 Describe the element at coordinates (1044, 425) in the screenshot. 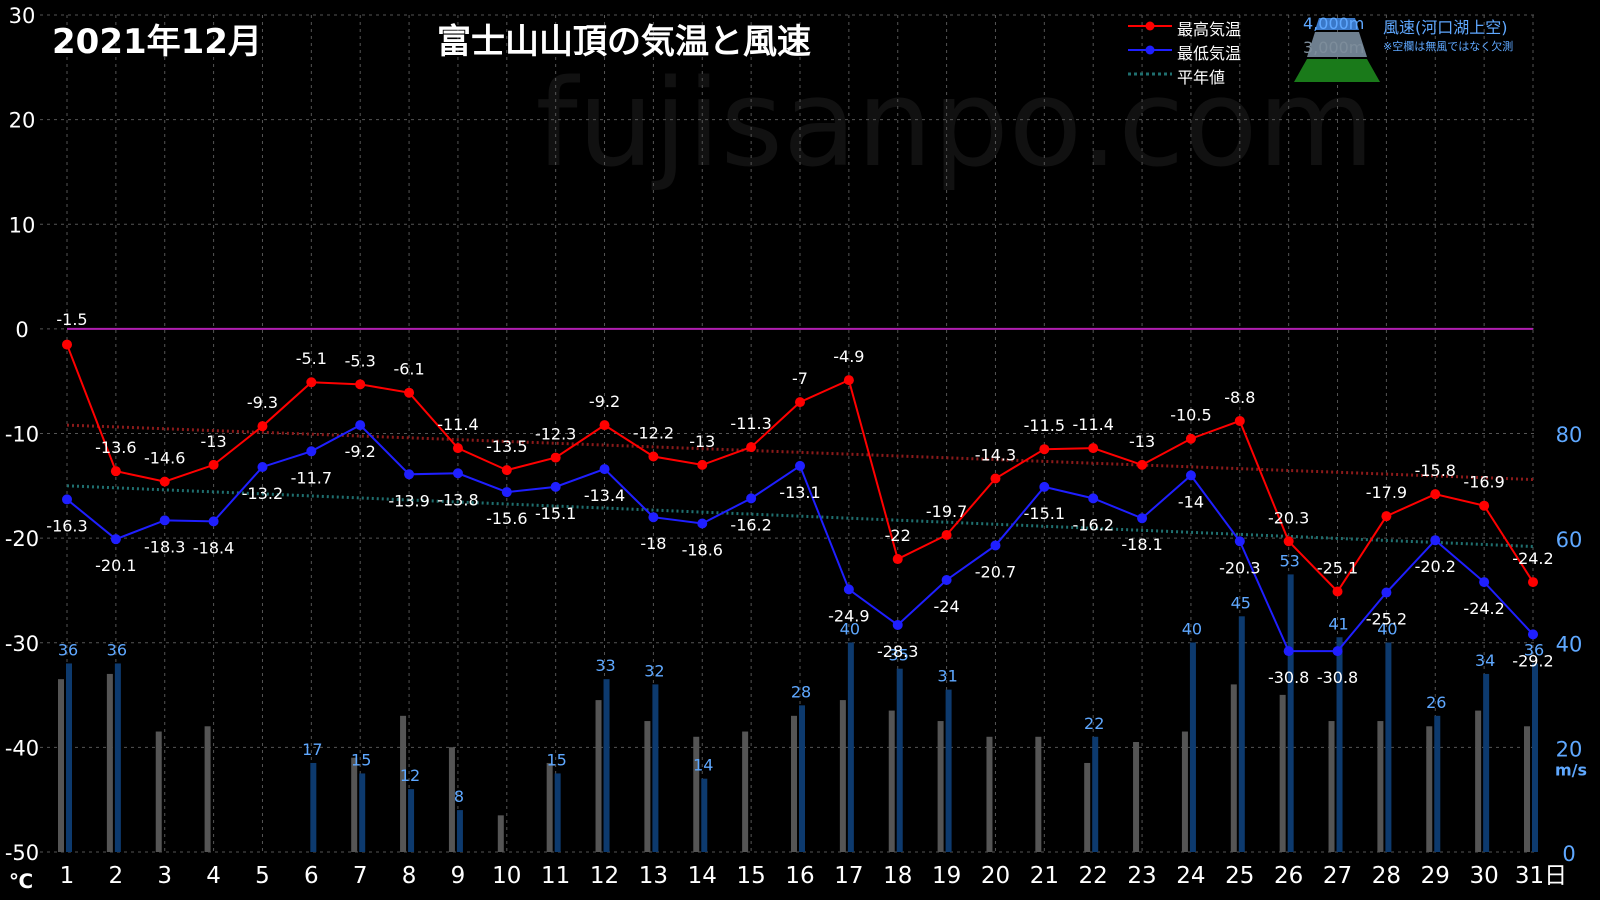

I see `max-temp-label: -11.5` at that location.